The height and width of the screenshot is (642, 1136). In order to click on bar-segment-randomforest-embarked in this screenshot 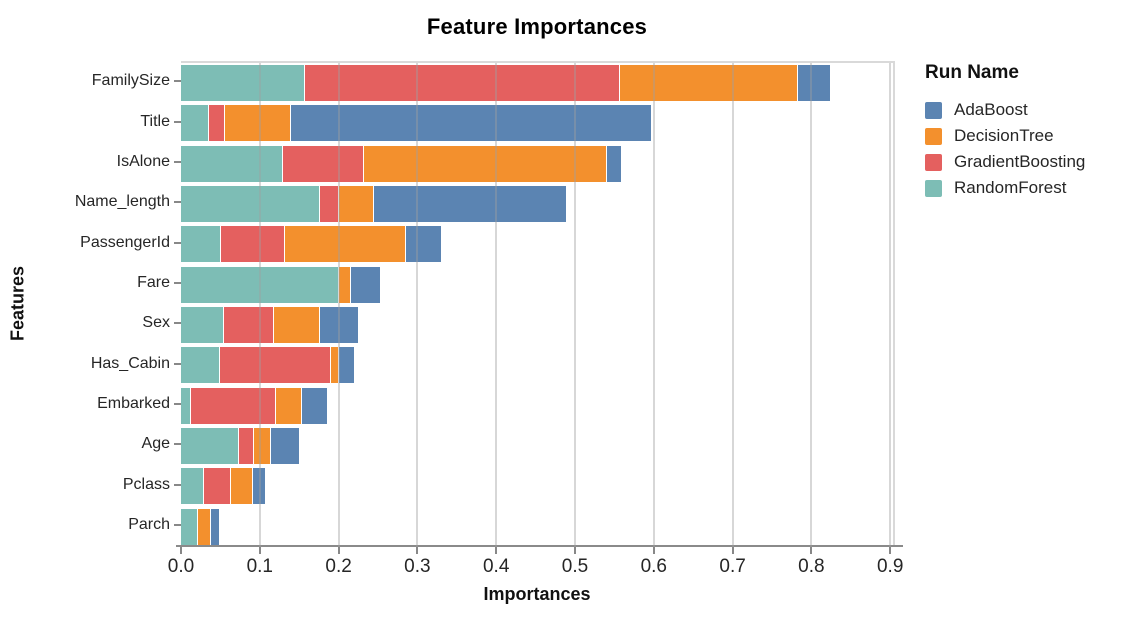, I will do `click(186, 405)`.